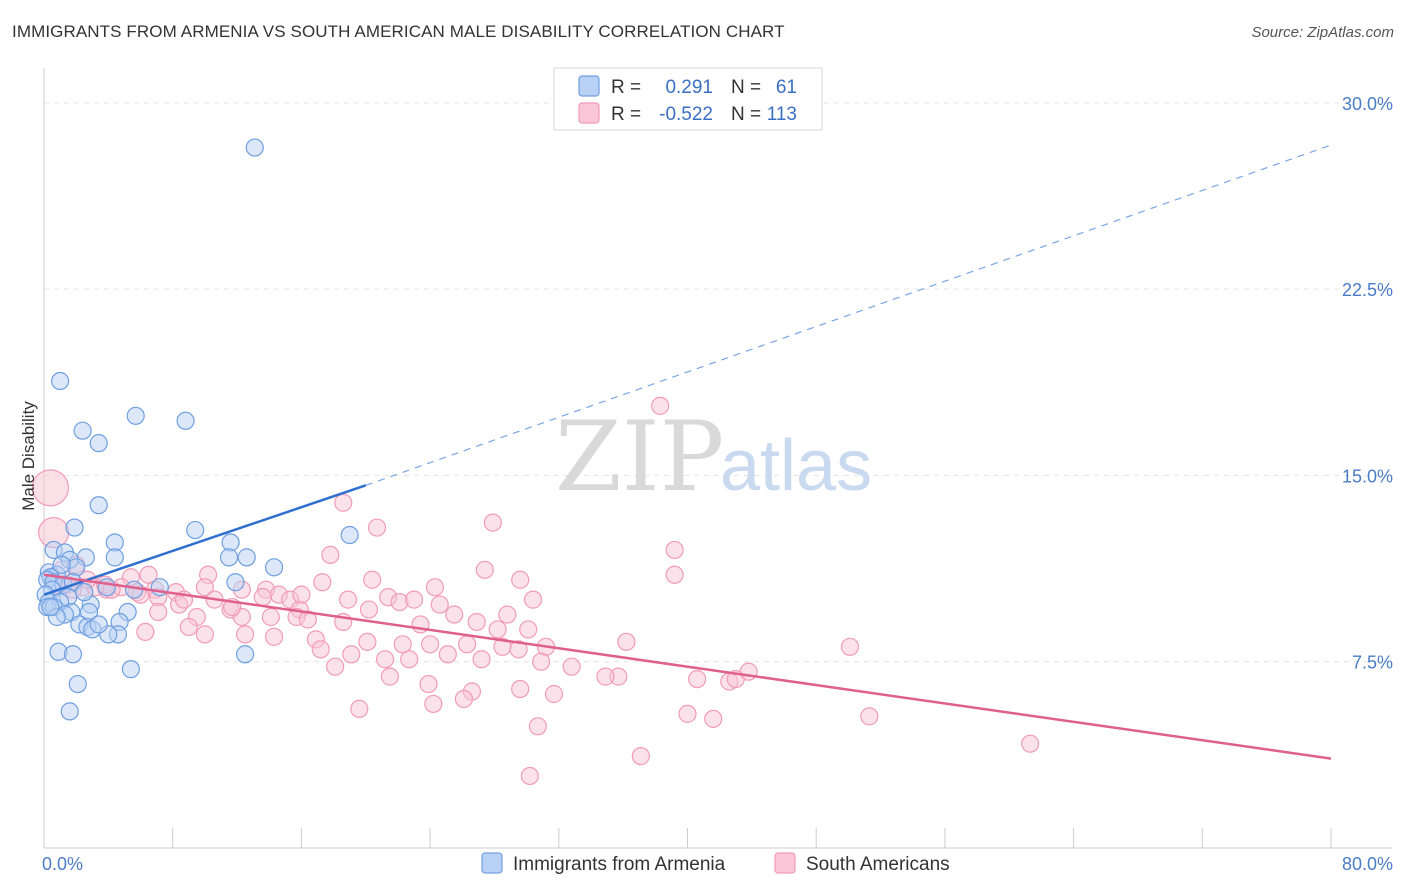 The width and height of the screenshot is (1406, 892). Describe the element at coordinates (492, 863) in the screenshot. I see `series-legend-swatch-blue` at that location.